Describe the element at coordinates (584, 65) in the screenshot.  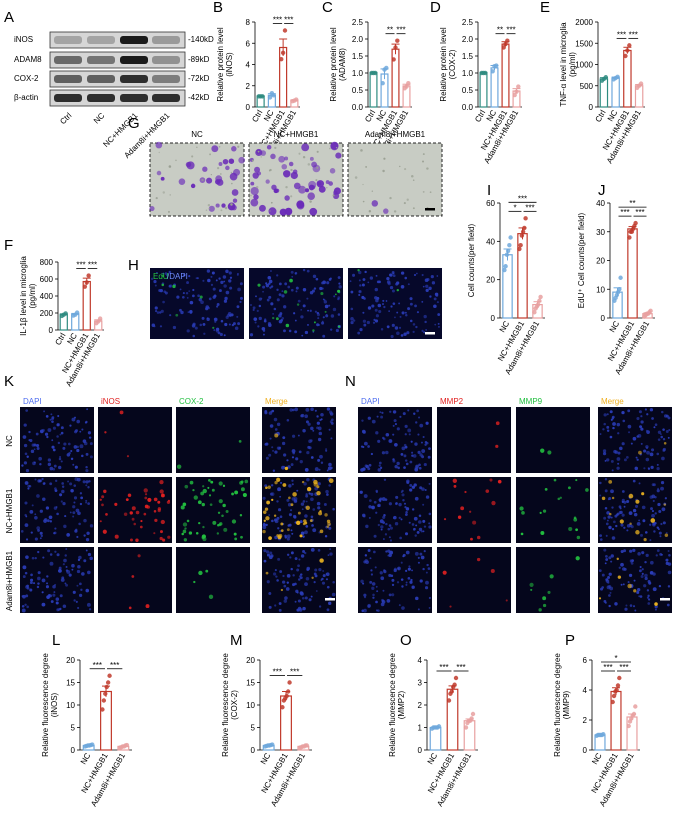
I see `y-tick-label: 1000` at that location.